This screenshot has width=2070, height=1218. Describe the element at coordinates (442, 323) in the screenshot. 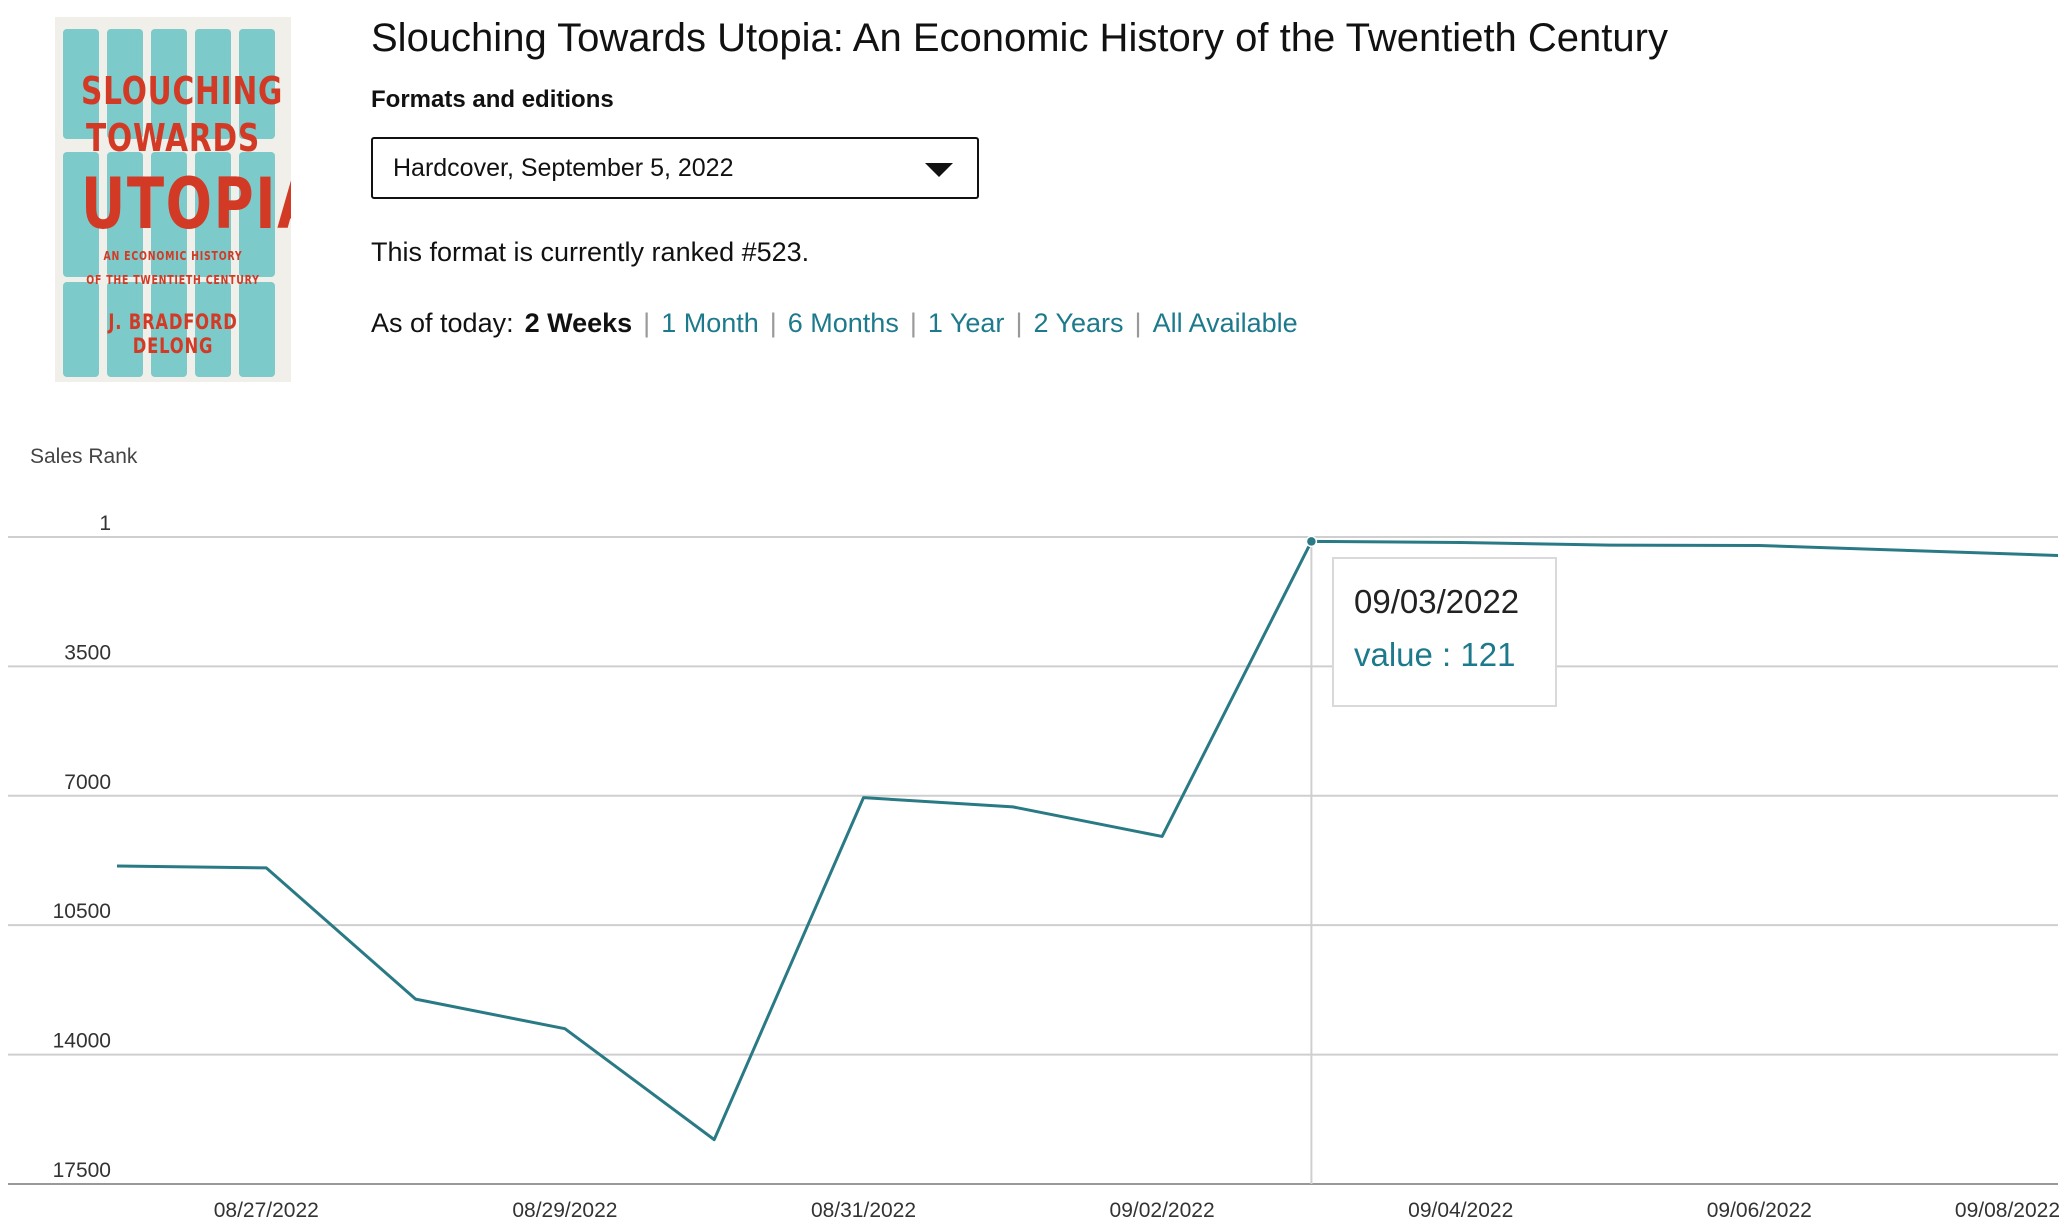

I see `time-range-prefix: As of today:` at that location.